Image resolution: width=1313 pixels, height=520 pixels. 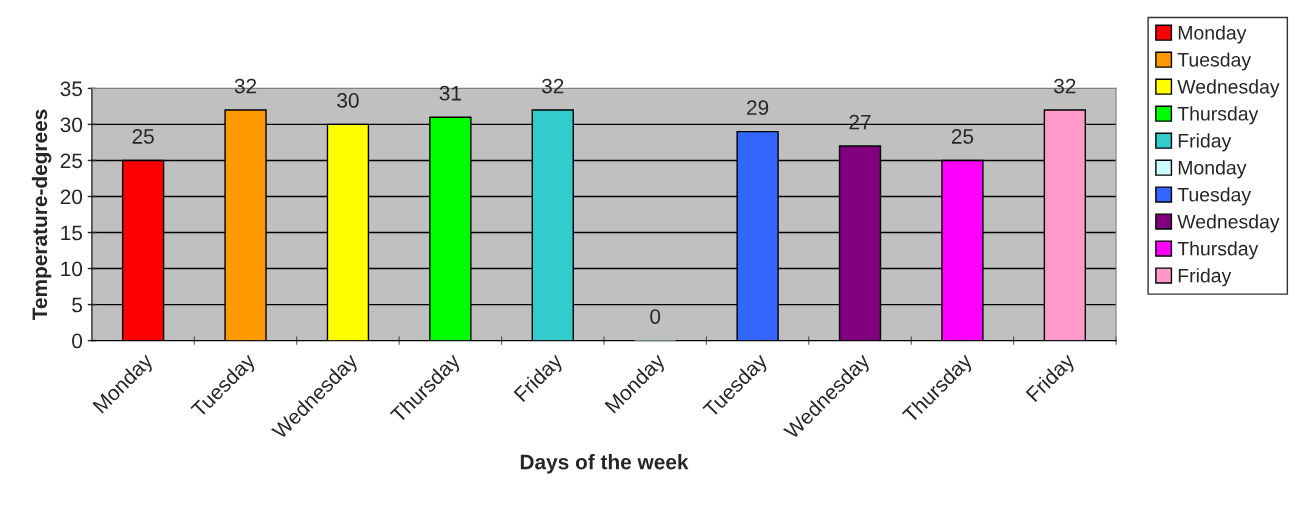 I want to click on data-label: 31, so click(x=450, y=93).